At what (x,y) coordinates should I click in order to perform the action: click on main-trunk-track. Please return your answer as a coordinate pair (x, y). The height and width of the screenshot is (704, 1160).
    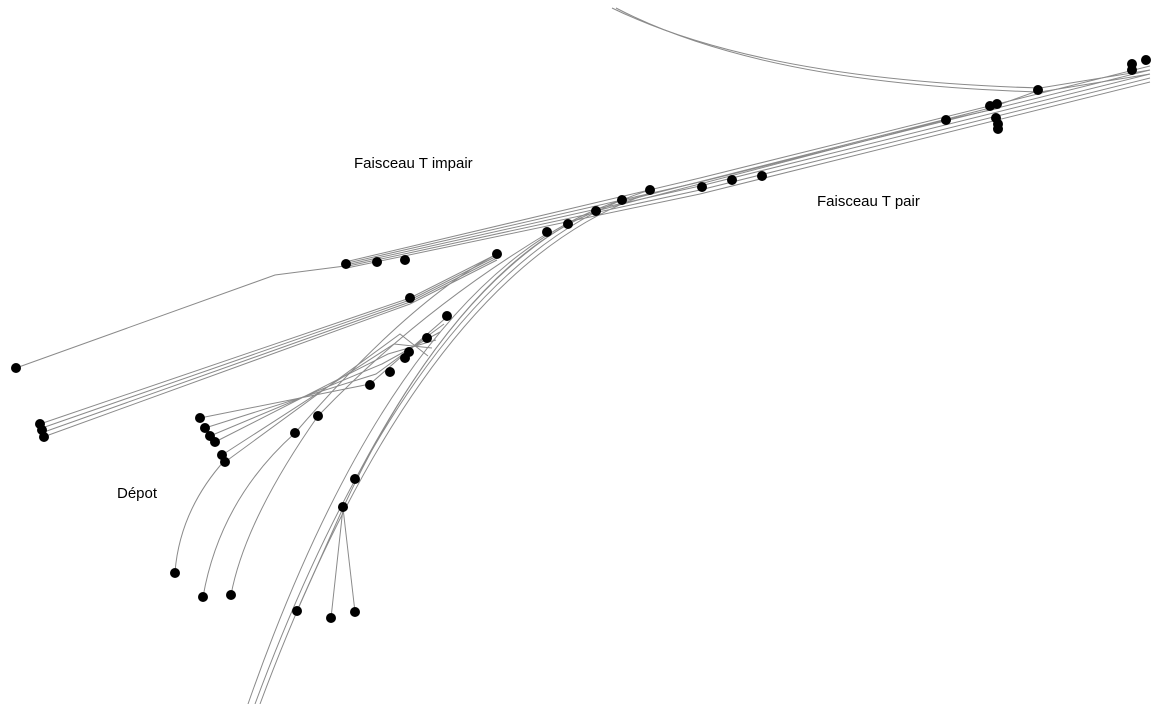
    Looking at the image, I should click on (800, 159).